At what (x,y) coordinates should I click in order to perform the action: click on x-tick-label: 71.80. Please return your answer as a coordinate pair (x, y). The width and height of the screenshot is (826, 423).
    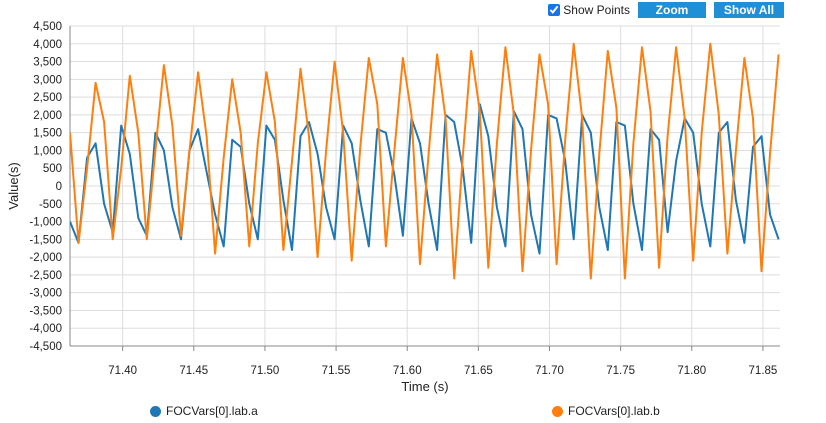
    Looking at the image, I should click on (691, 371).